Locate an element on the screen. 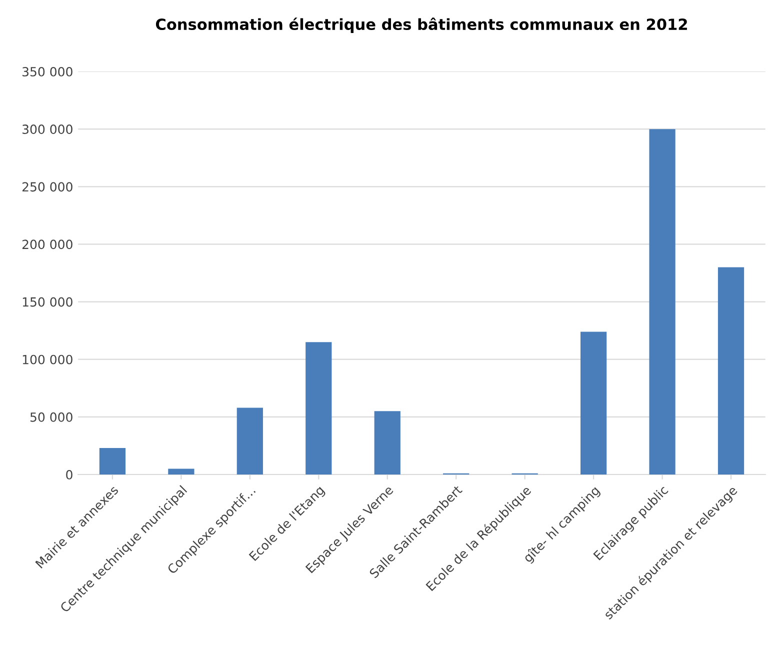 The image size is (781, 650). y-tick-label: 100 000 is located at coordinates (47, 359).